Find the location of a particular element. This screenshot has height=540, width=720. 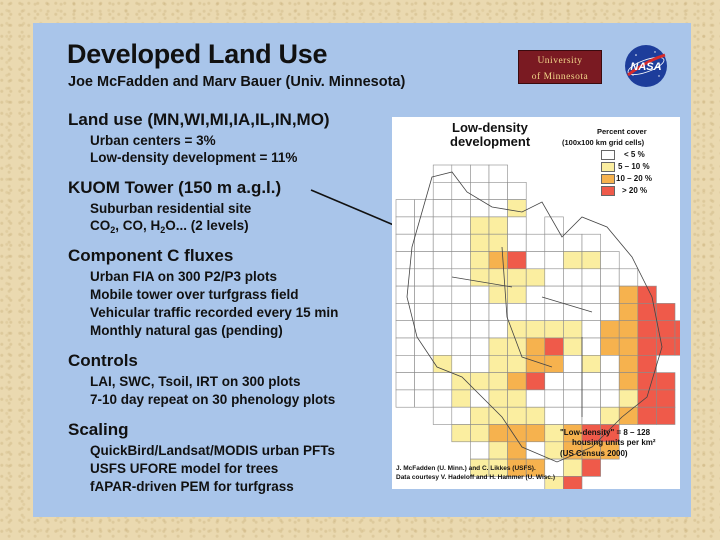

note-census: (US Census 2000) is located at coordinates (594, 453).